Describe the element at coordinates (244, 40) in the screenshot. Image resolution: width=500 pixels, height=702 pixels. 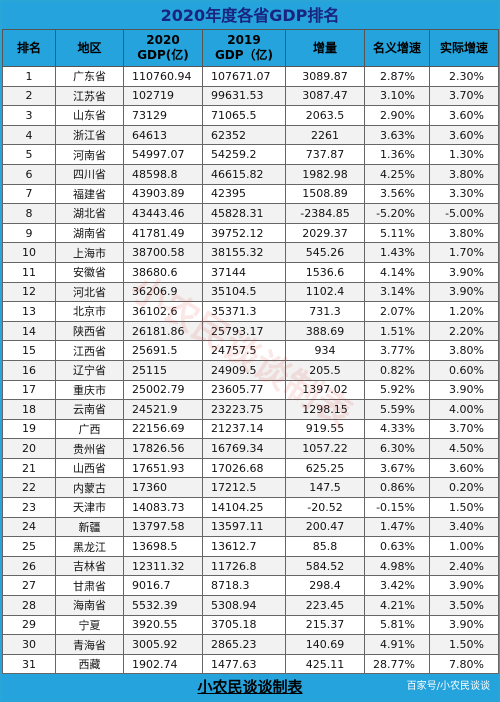
I see `header-gdp2019-year: 2019` at that location.